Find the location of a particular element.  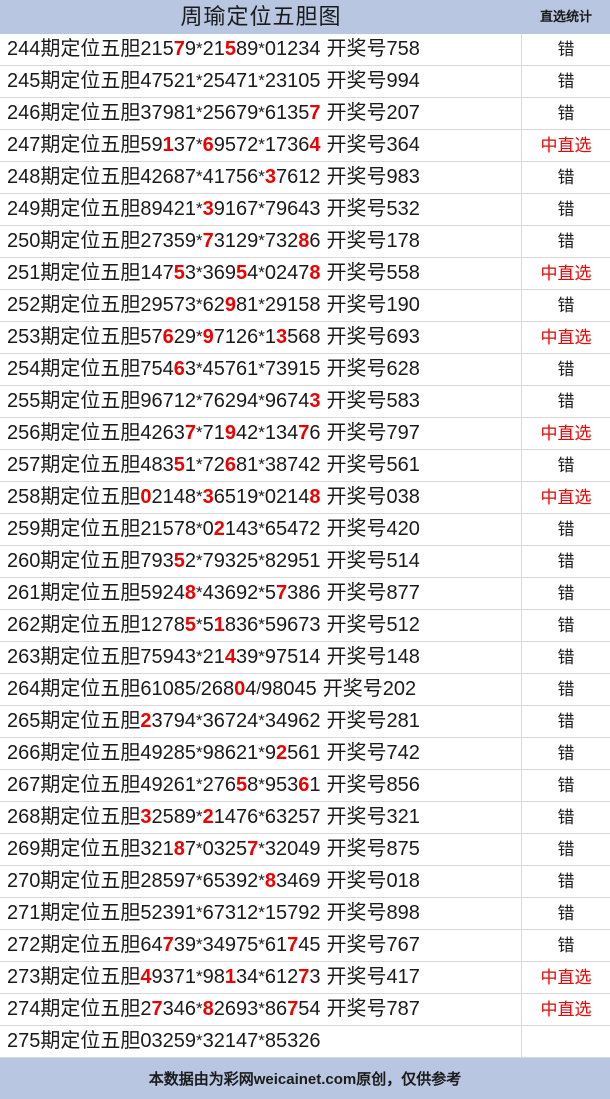

table-row: 245期定位五胆47521*25471*23105 开奖号994 错 is located at coordinates (305, 82).